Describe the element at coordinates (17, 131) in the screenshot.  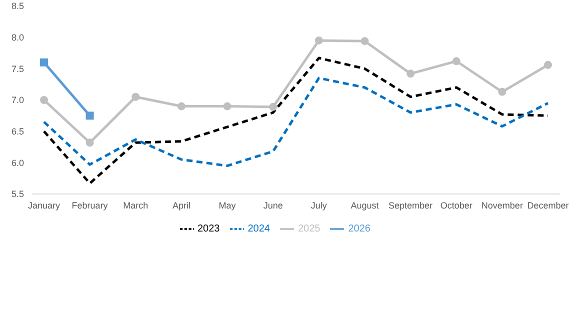
I see `y-tick-label: 6.5` at that location.